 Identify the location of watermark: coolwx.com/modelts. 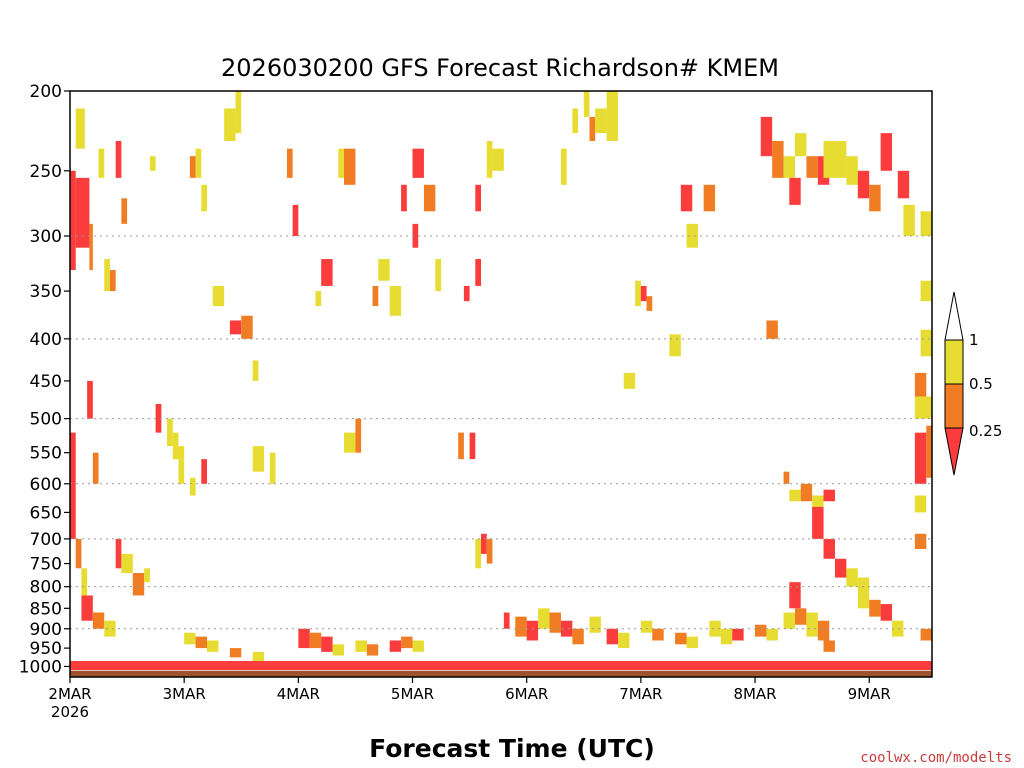
(936, 758).